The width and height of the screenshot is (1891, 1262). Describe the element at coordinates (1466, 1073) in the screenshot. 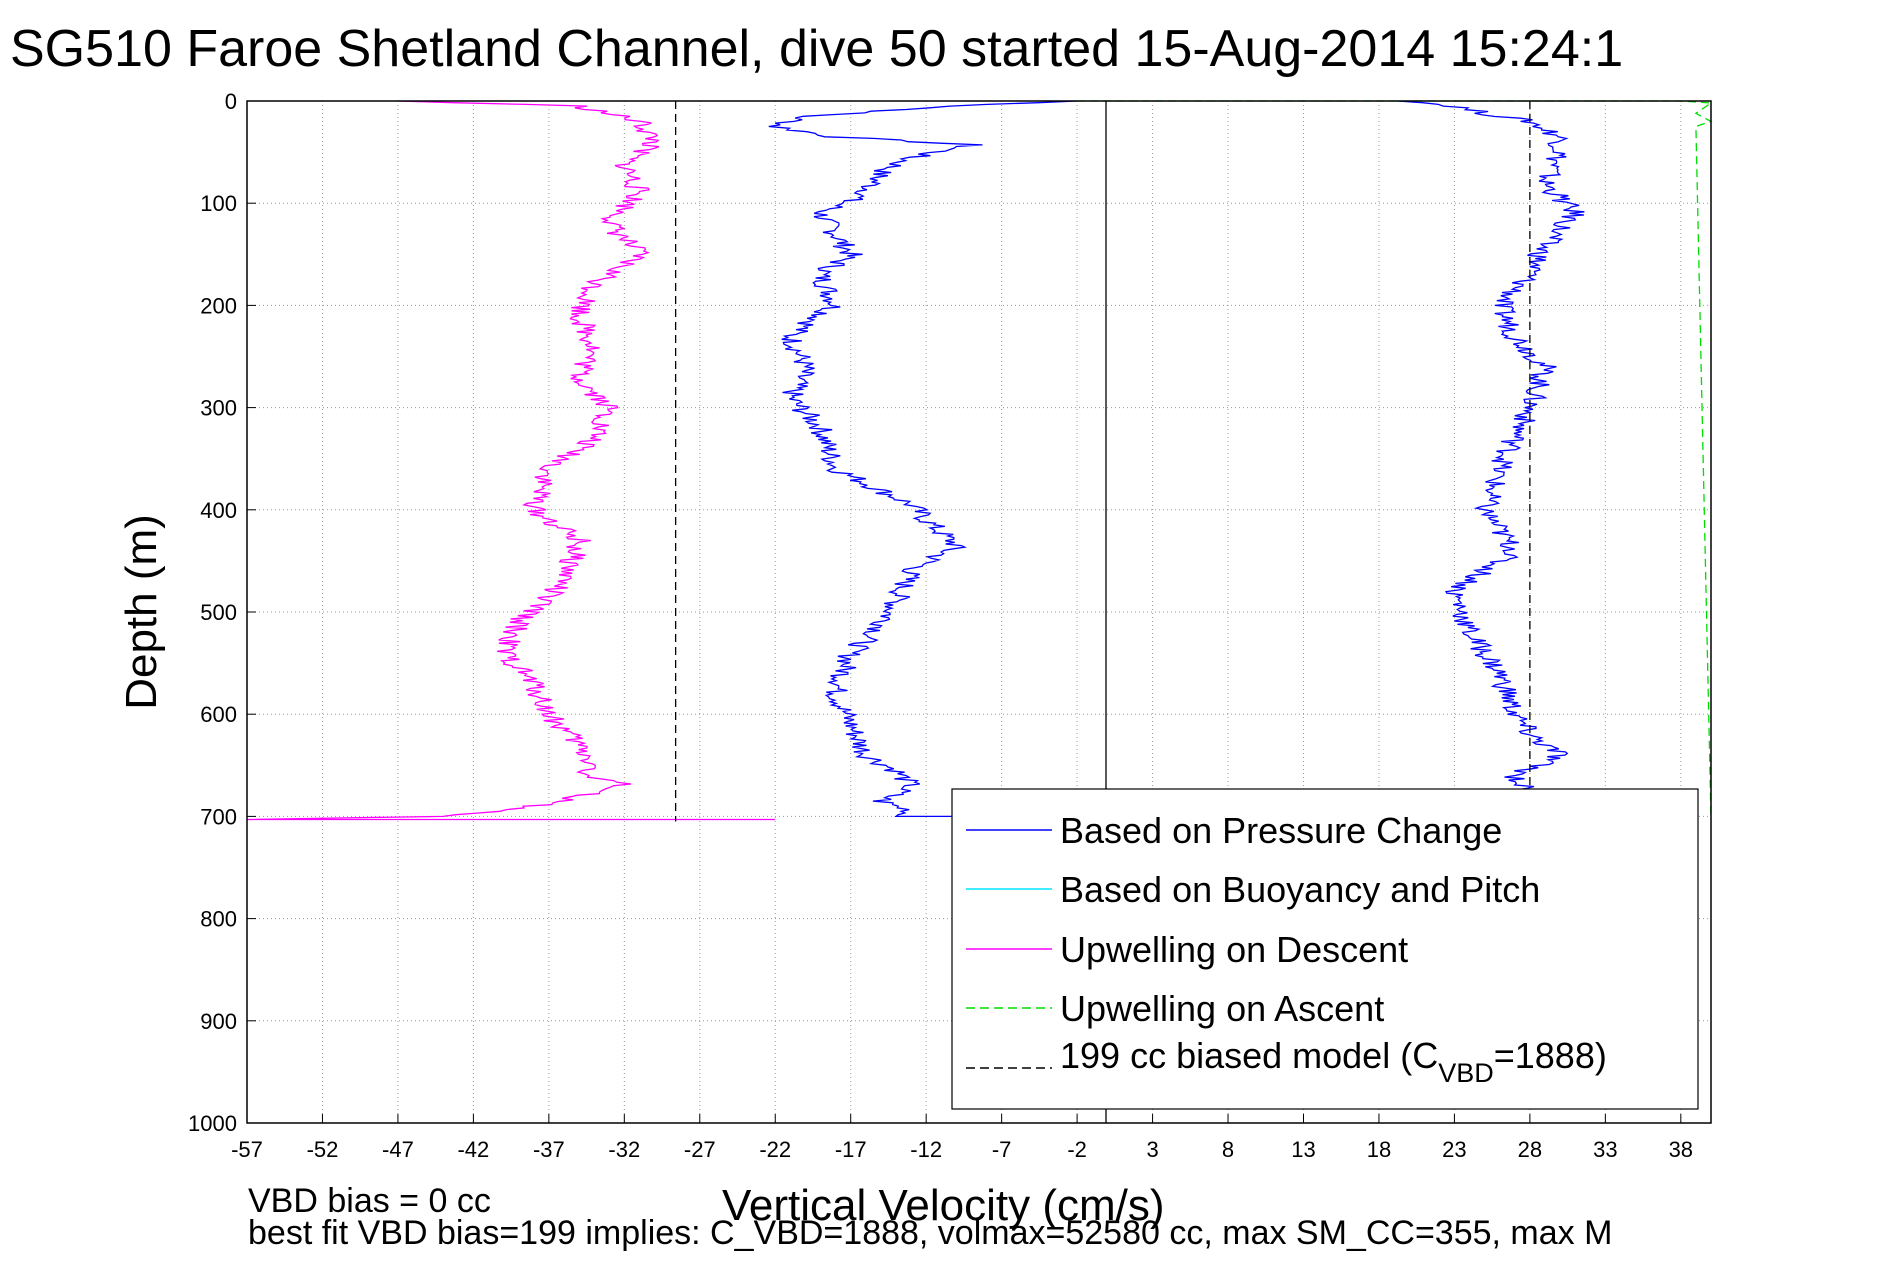

I see `legend-model-subscript: VBD` at that location.